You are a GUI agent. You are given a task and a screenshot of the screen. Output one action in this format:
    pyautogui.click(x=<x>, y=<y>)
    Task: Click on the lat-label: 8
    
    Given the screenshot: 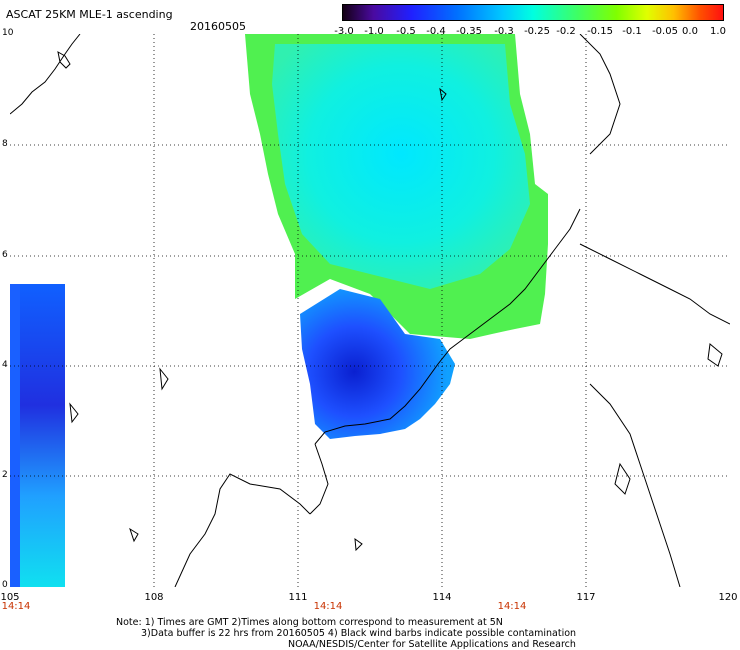 What is the action you would take?
    pyautogui.click(x=5, y=144)
    